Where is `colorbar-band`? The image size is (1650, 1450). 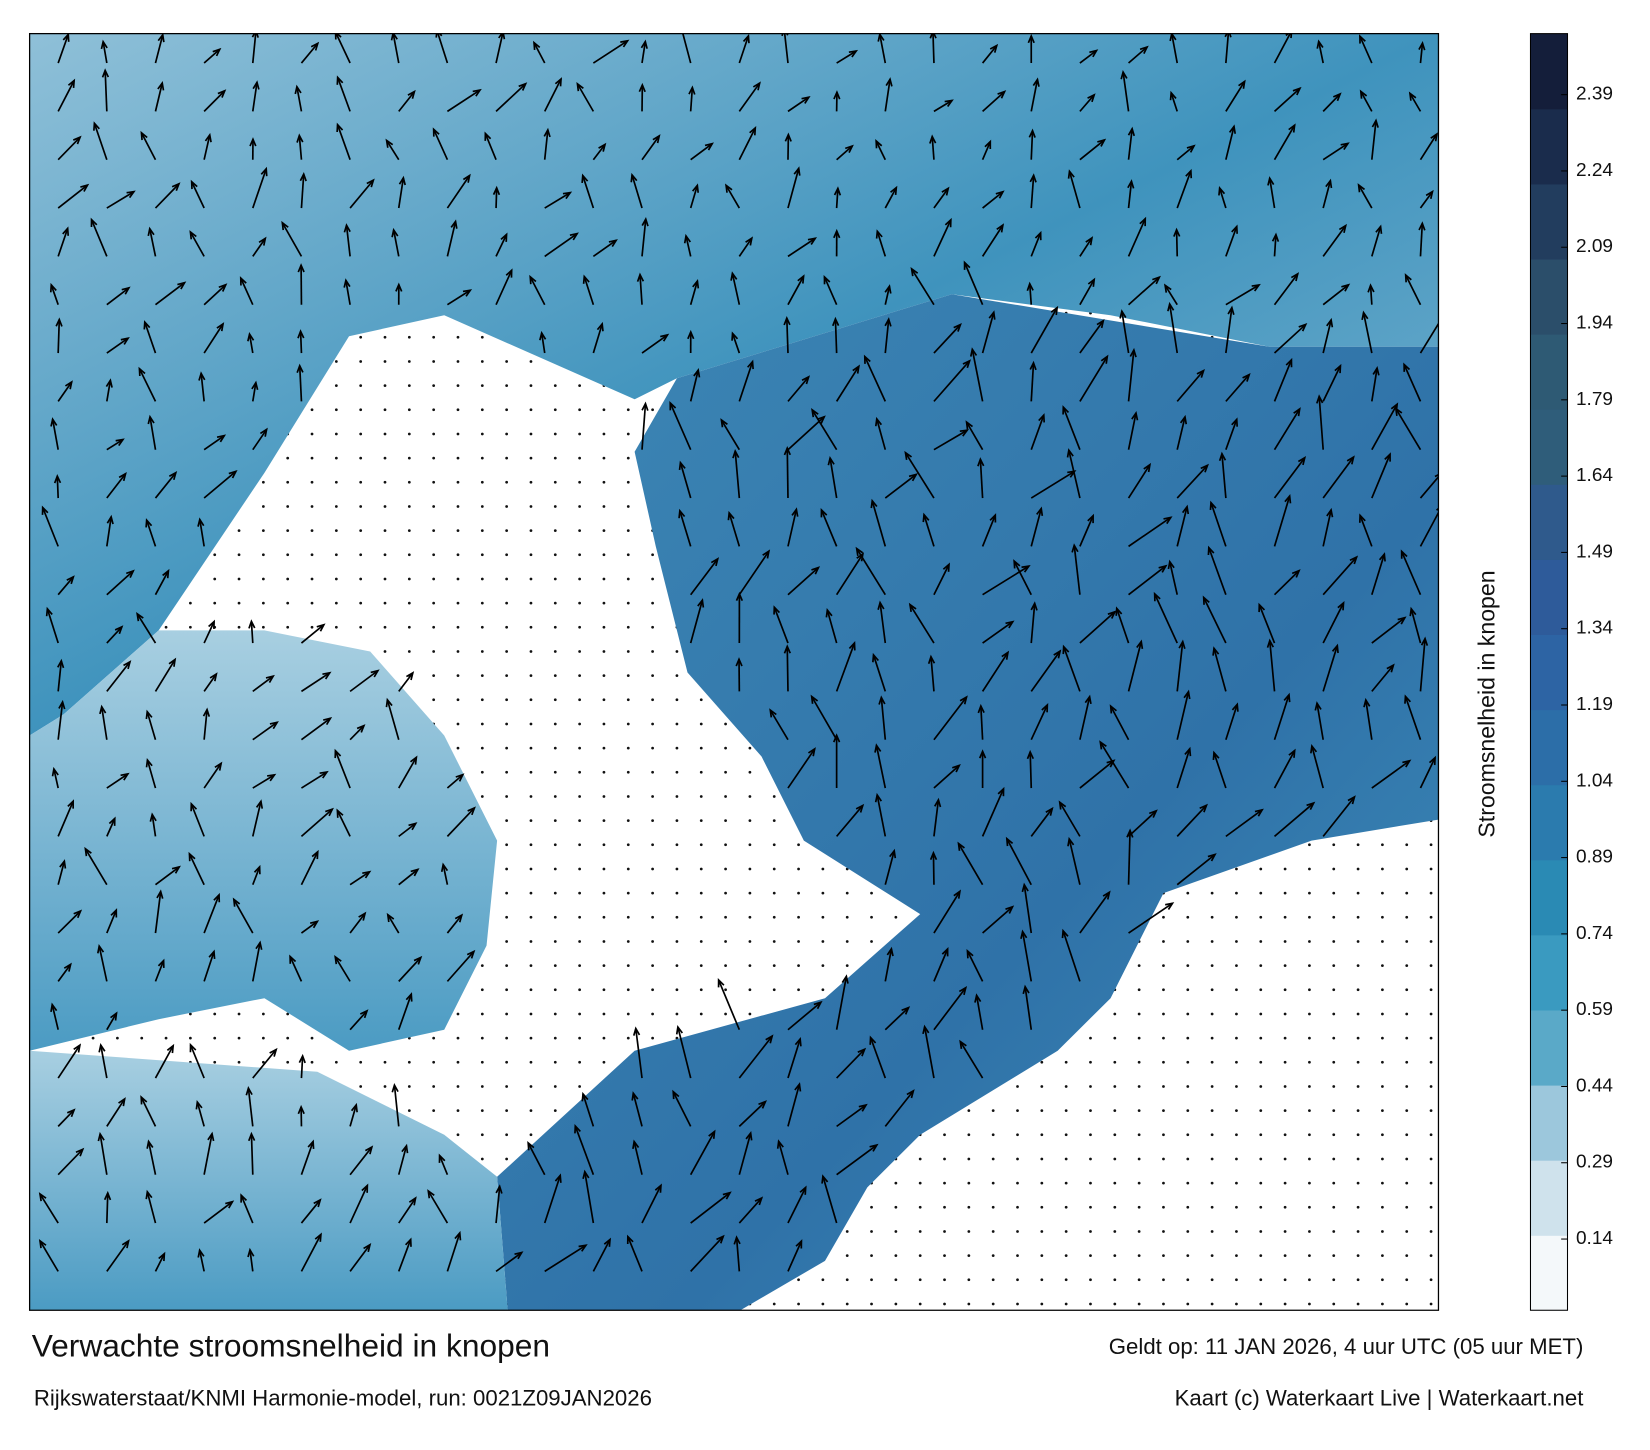
colorbar-band is located at coordinates (1549, 747).